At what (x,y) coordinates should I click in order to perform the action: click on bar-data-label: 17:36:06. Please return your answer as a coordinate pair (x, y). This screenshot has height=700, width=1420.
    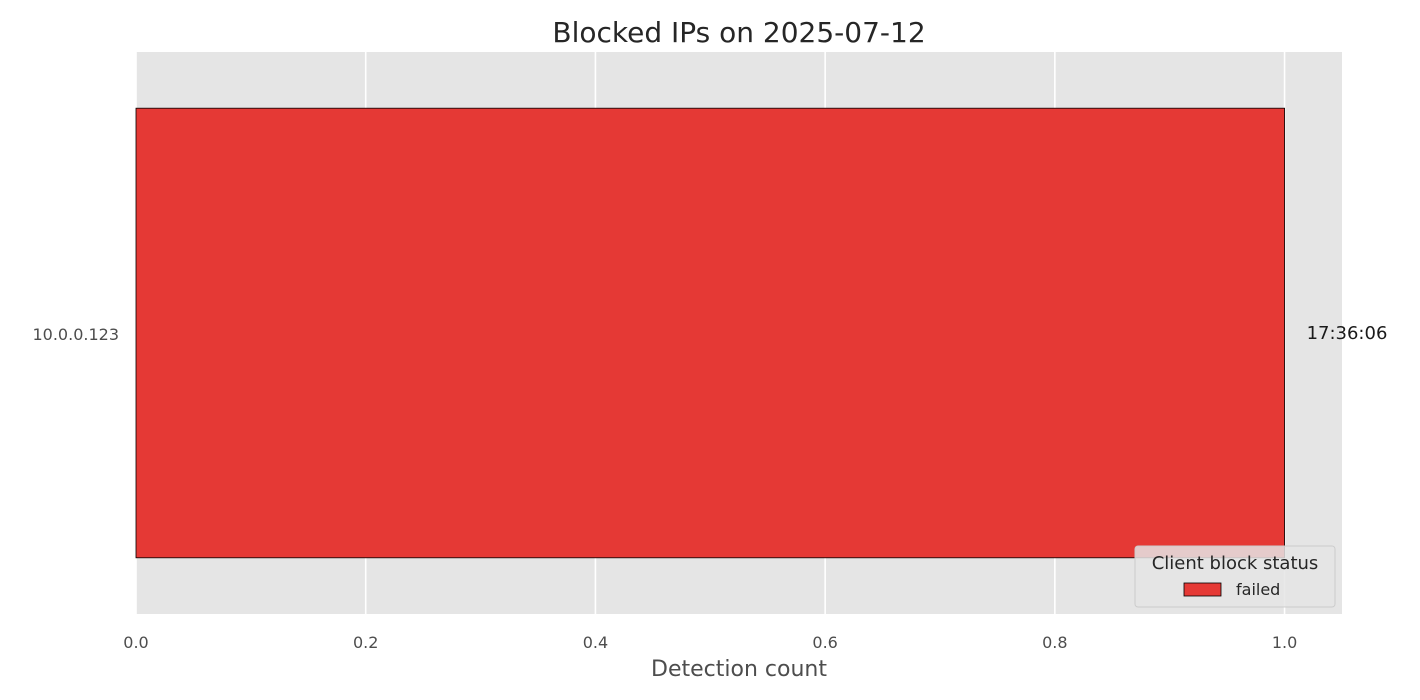
    Looking at the image, I should click on (1347, 333).